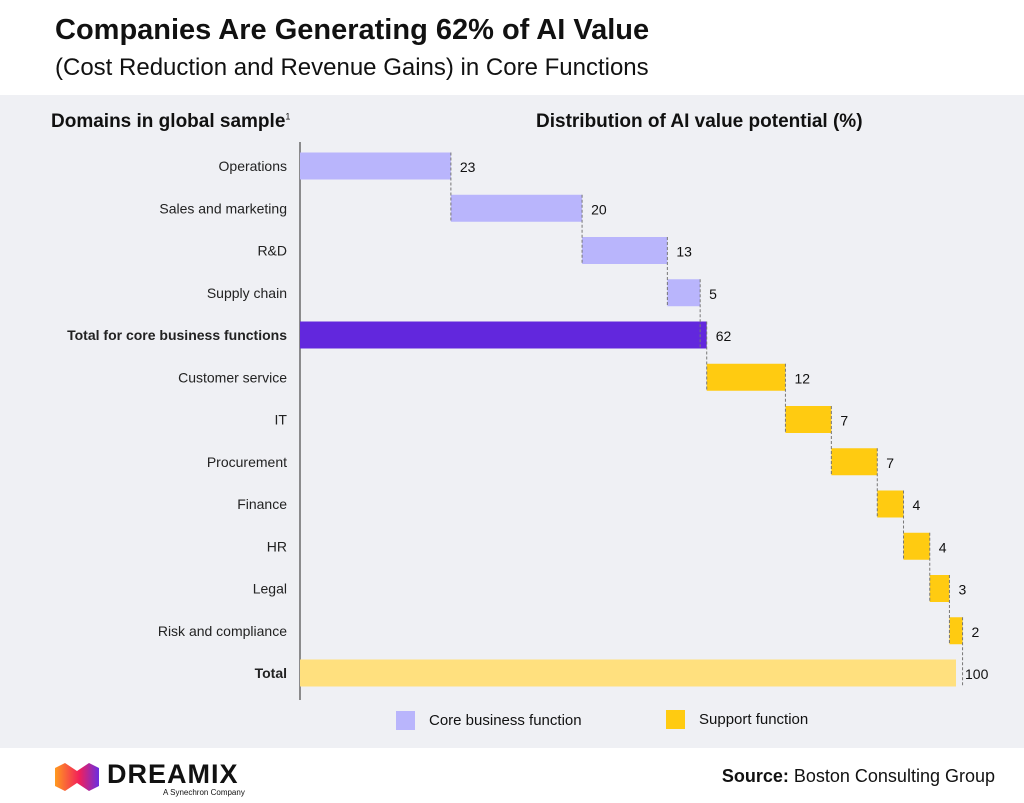  Describe the element at coordinates (281, 420) in the screenshot. I see `category-label: IT` at that location.